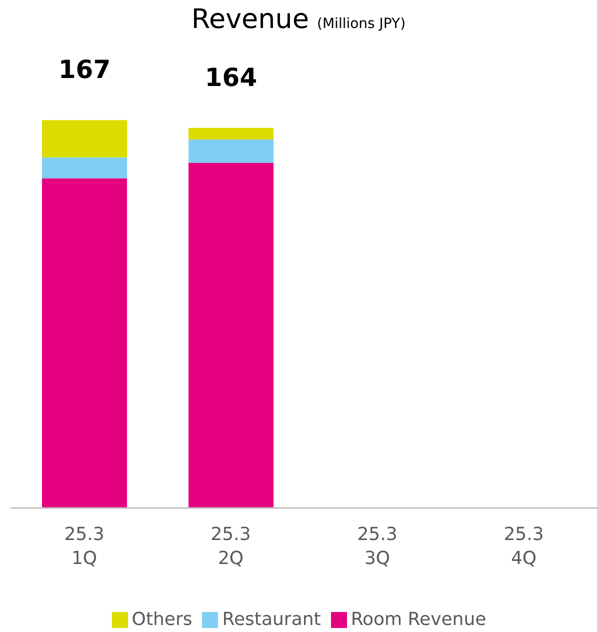 The image size is (597, 632). I want to click on chart-title: Revenue, so click(250, 19).